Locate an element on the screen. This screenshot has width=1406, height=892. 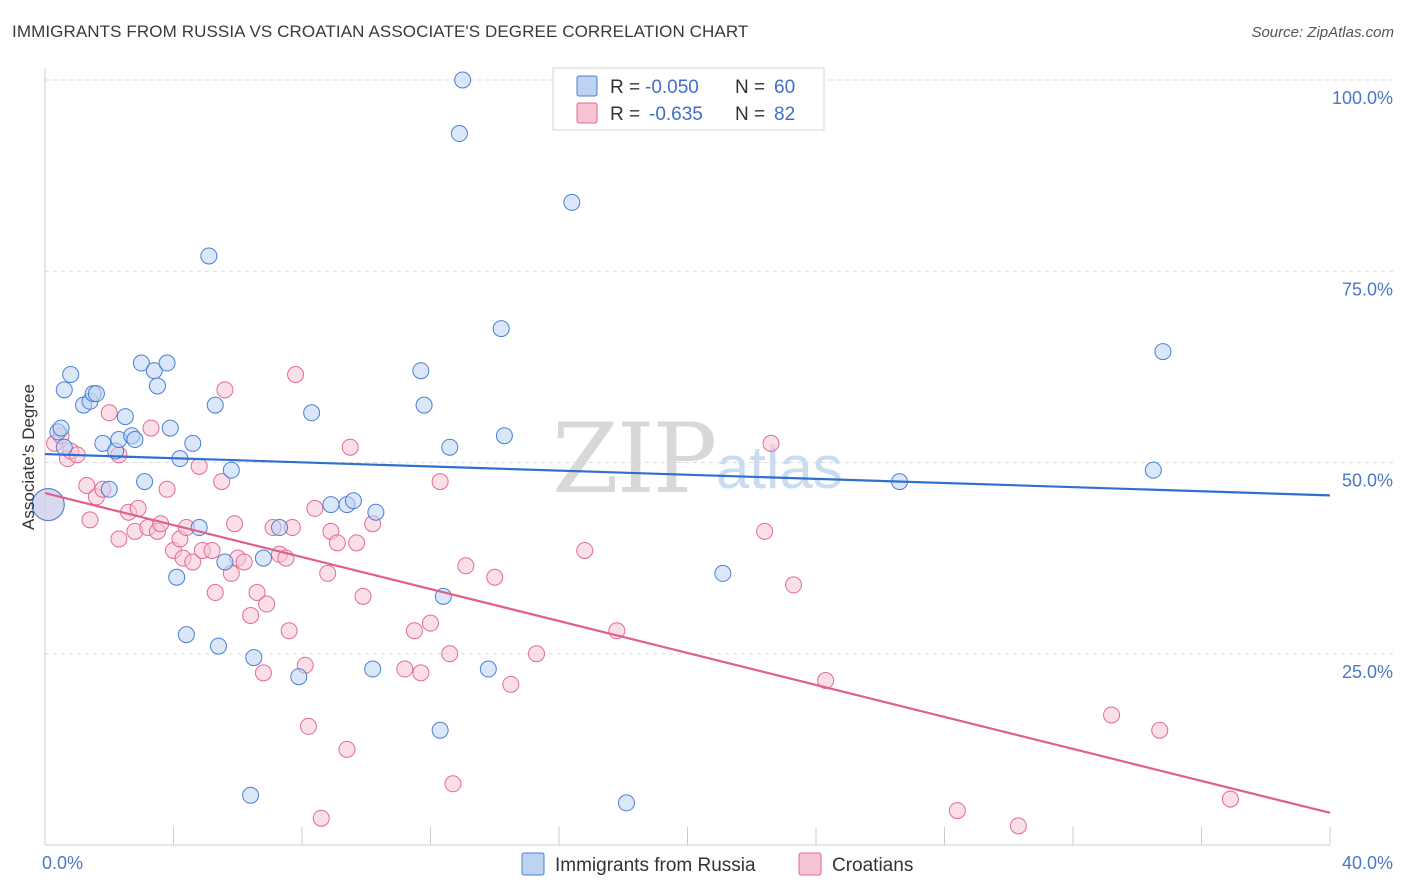
legend-swatch-russia is located at coordinates (587, 86).